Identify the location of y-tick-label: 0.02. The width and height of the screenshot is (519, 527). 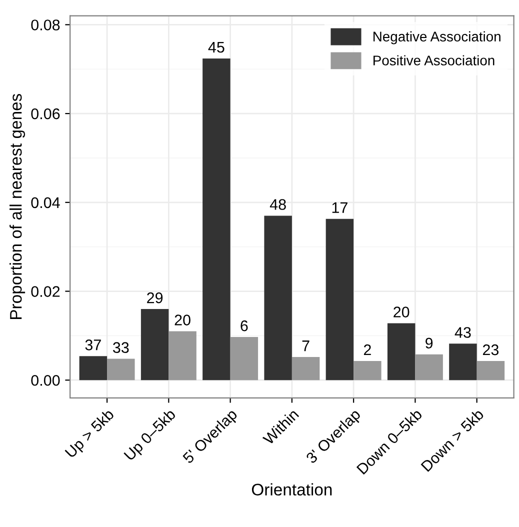
(45, 291).